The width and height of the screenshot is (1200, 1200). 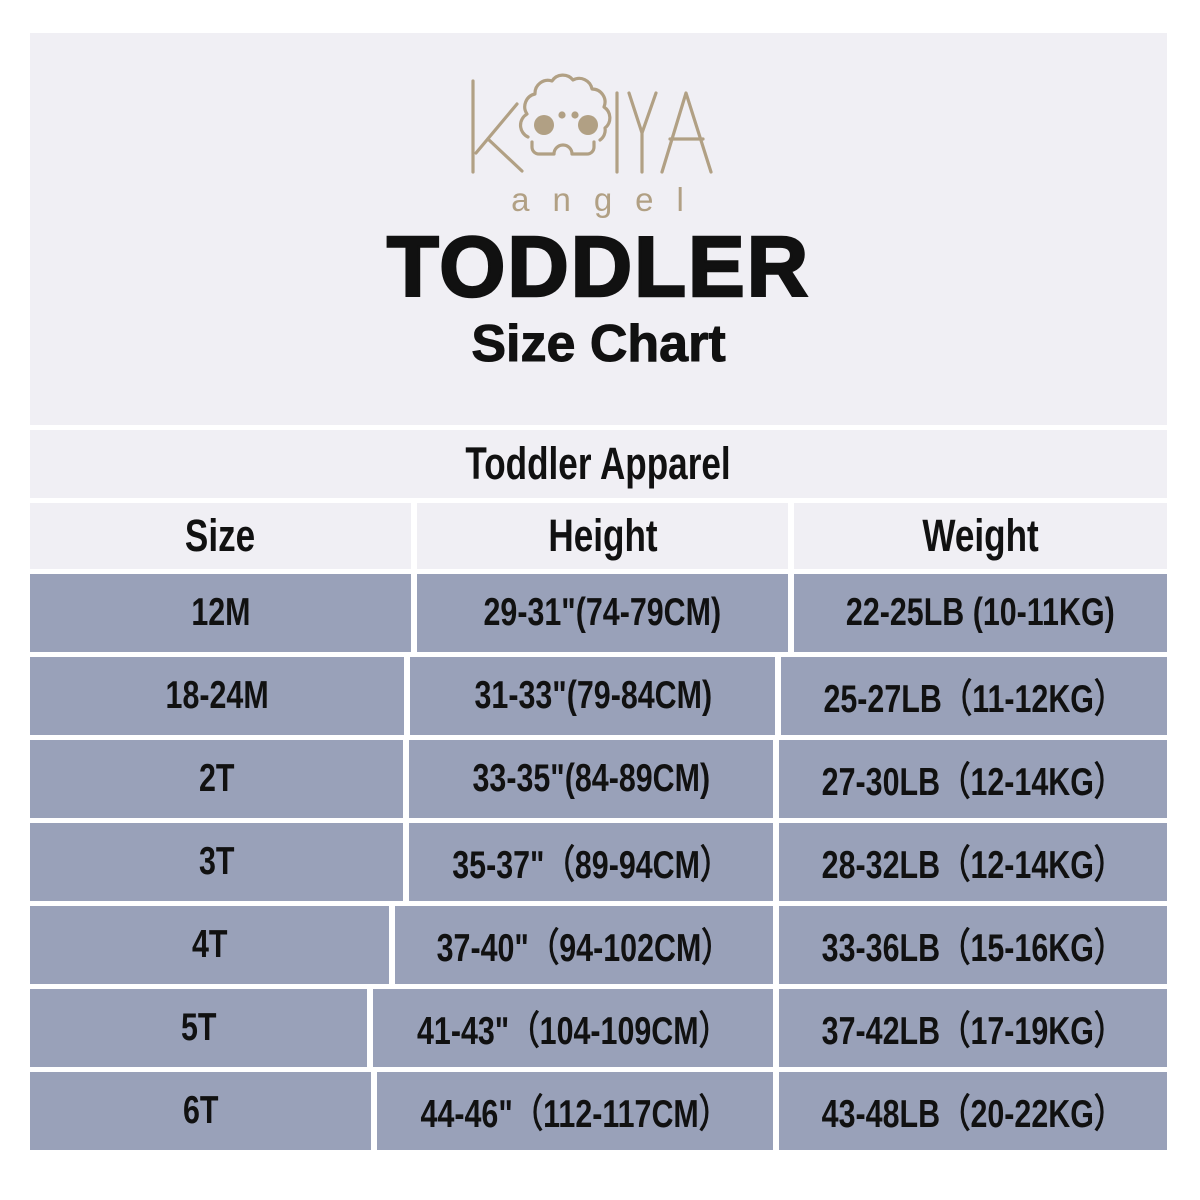 I want to click on table-row: 18-24M 31-33"(79-84CM) 25-27LB（11-12KG）, so click(x=598, y=696).